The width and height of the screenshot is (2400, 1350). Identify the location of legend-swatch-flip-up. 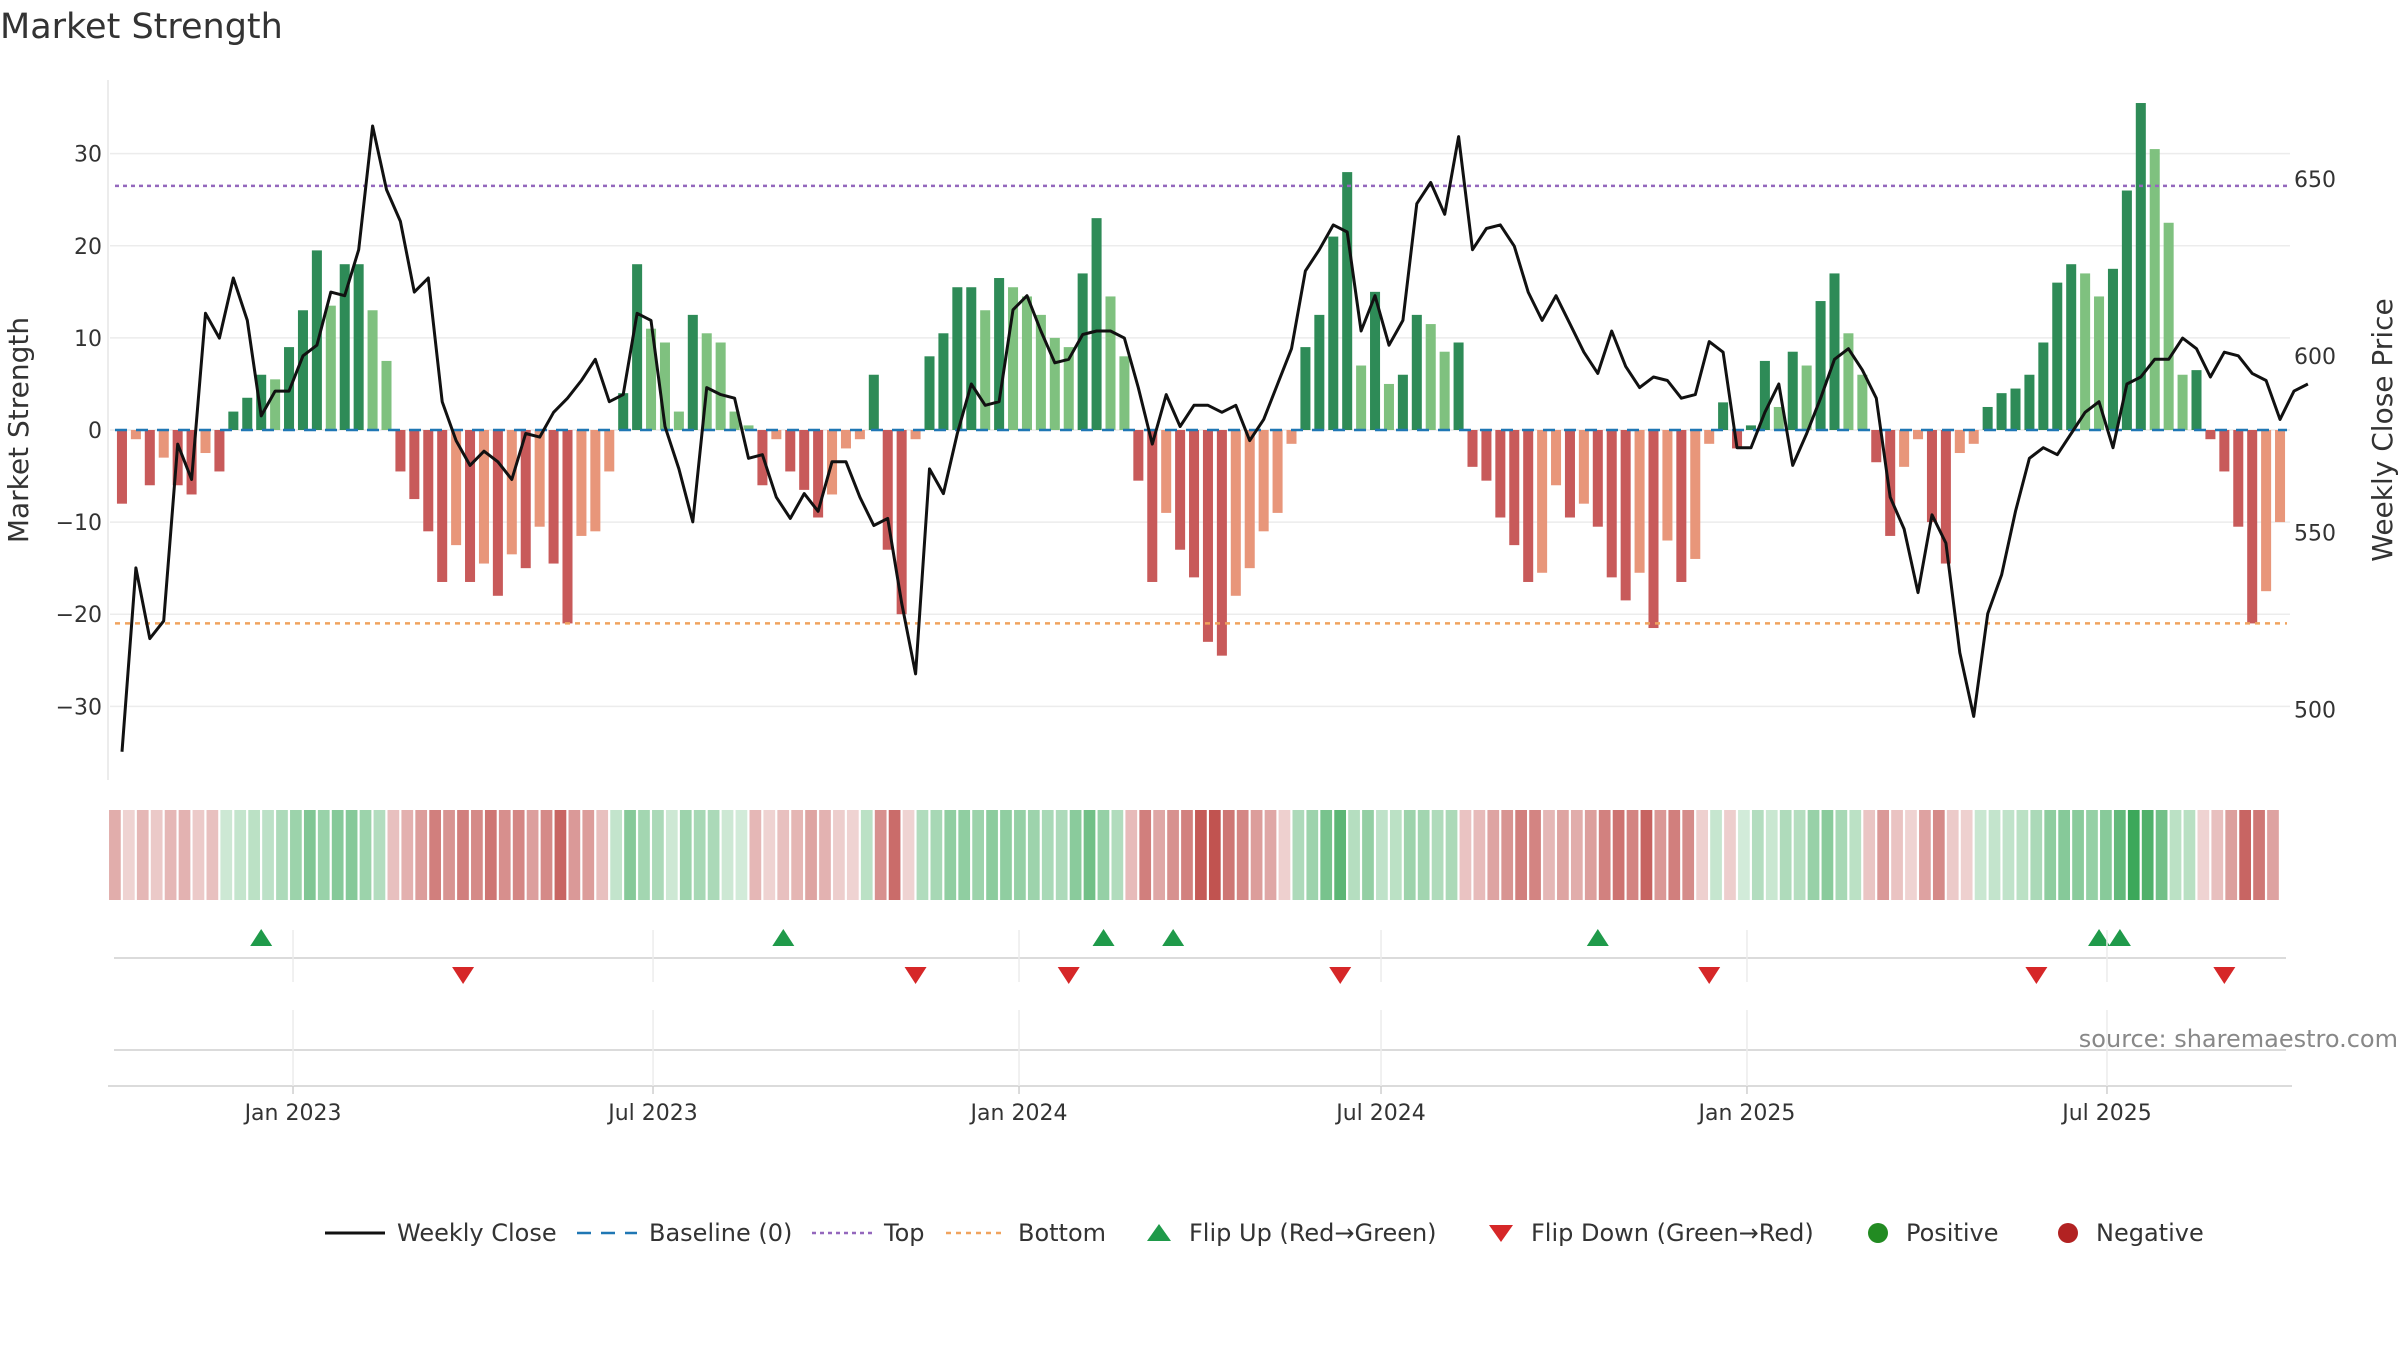
(1159, 1232).